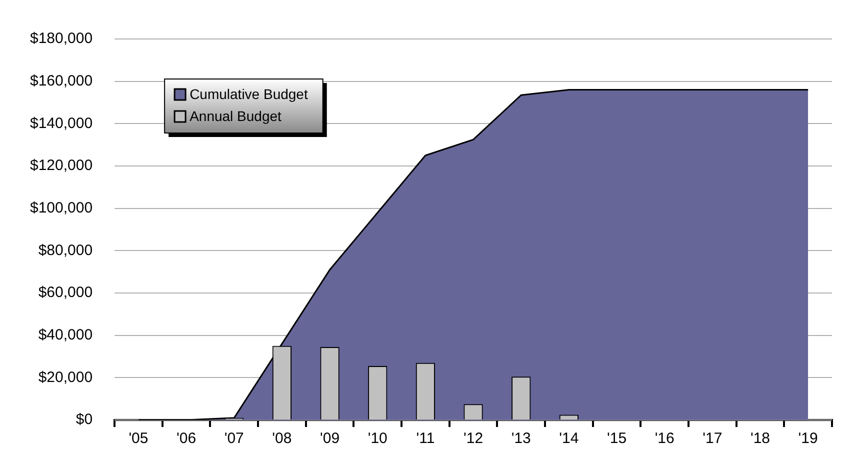 The width and height of the screenshot is (850, 459). I want to click on x-tick-label: '13, so click(521, 439).